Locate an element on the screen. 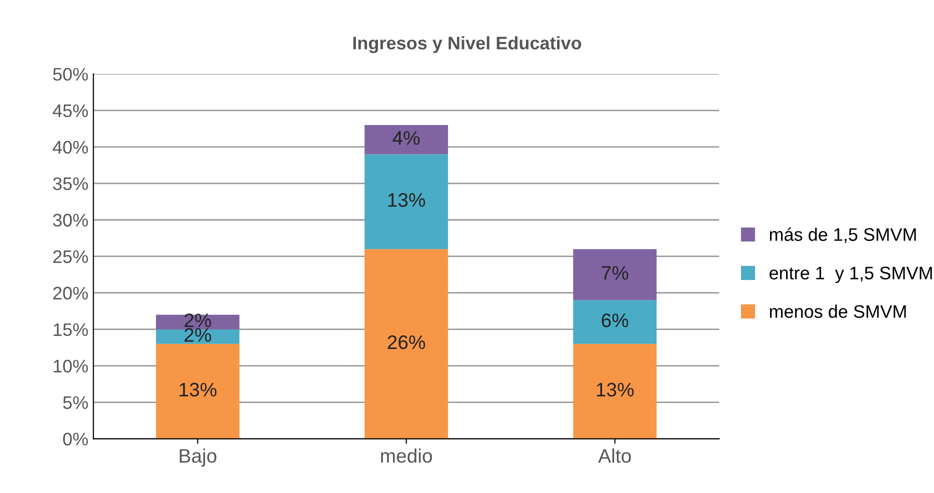 This screenshot has height=493, width=934. y-tick-label: 10% is located at coordinates (71, 366).